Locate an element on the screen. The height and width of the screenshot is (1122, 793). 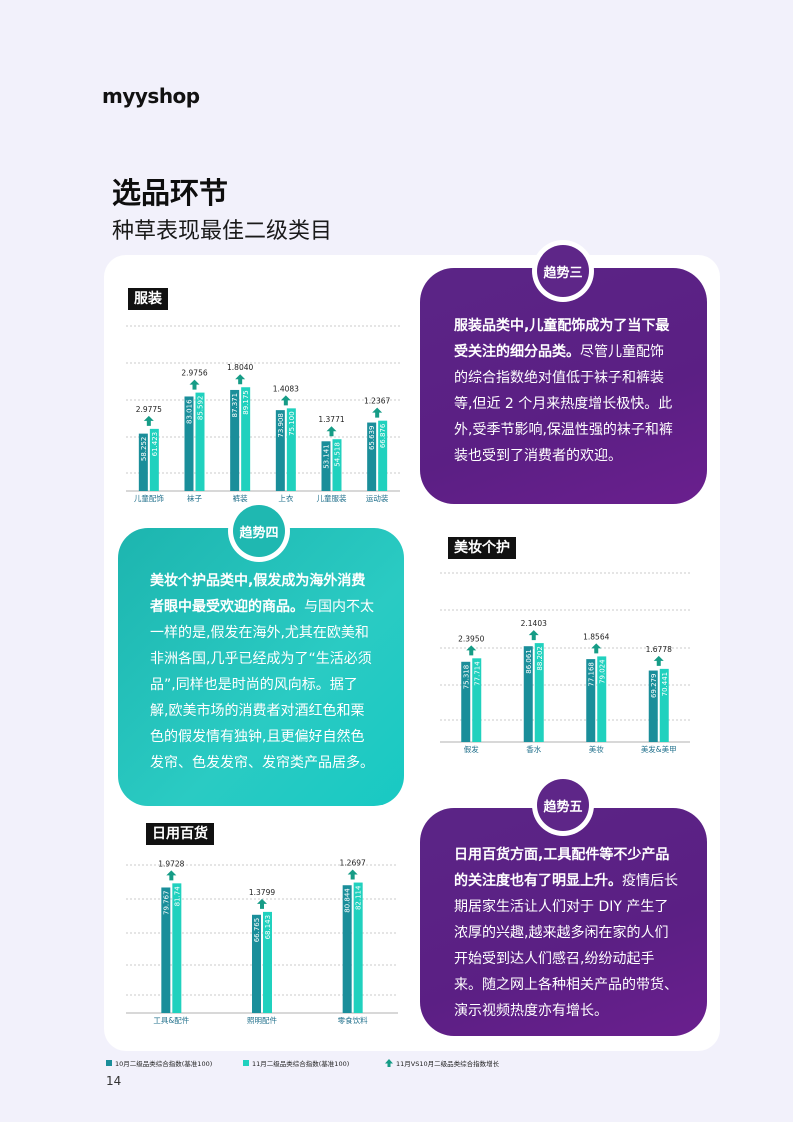
bar-nov-label: 75.100 is located at coordinates (292, 423).